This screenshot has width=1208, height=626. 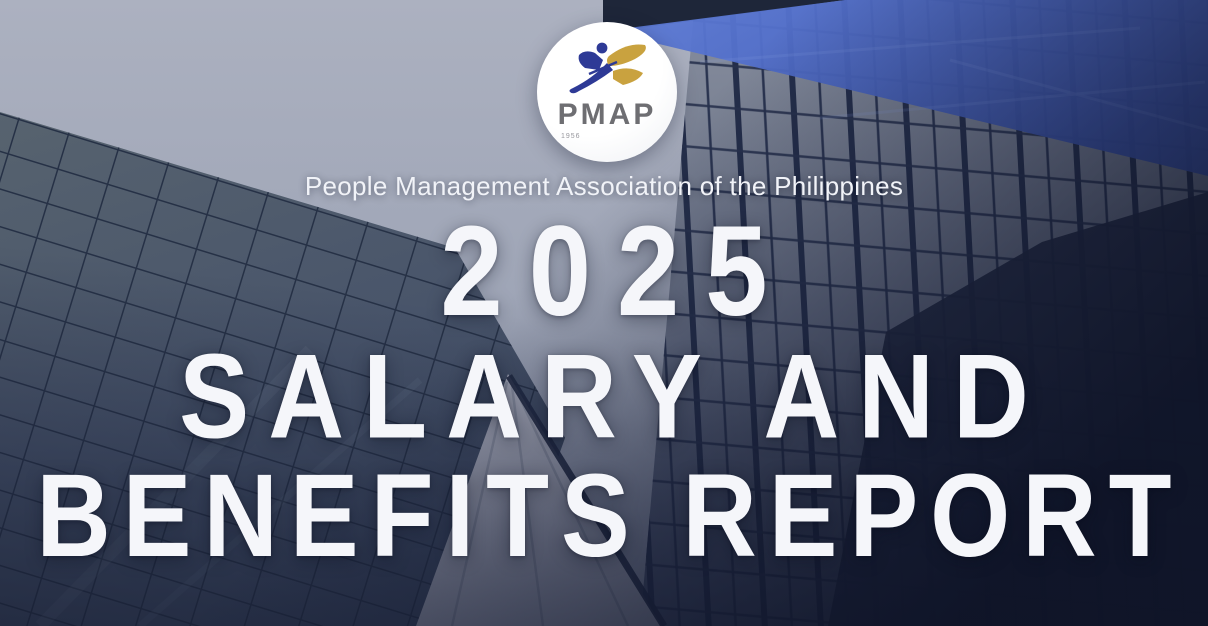 What do you see at coordinates (607, 68) in the screenshot?
I see `pmap-figure-icon` at bounding box center [607, 68].